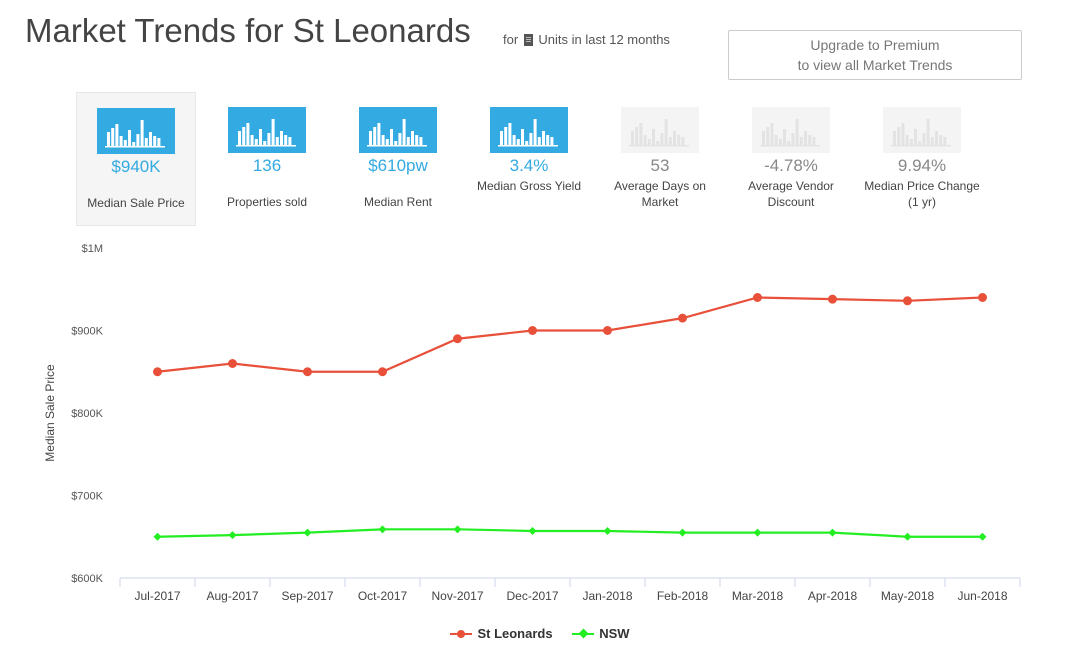 Image resolution: width=1080 pixels, height=660 pixels. I want to click on building-icon, so click(528, 40).